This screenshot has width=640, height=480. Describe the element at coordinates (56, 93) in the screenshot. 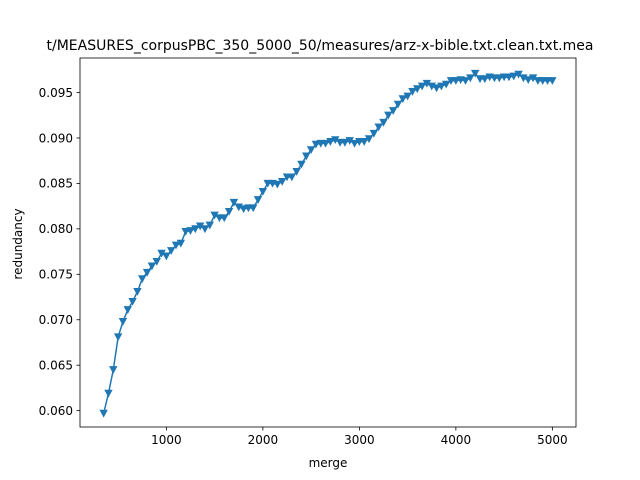

I see `y-tick-label: 0.095` at that location.